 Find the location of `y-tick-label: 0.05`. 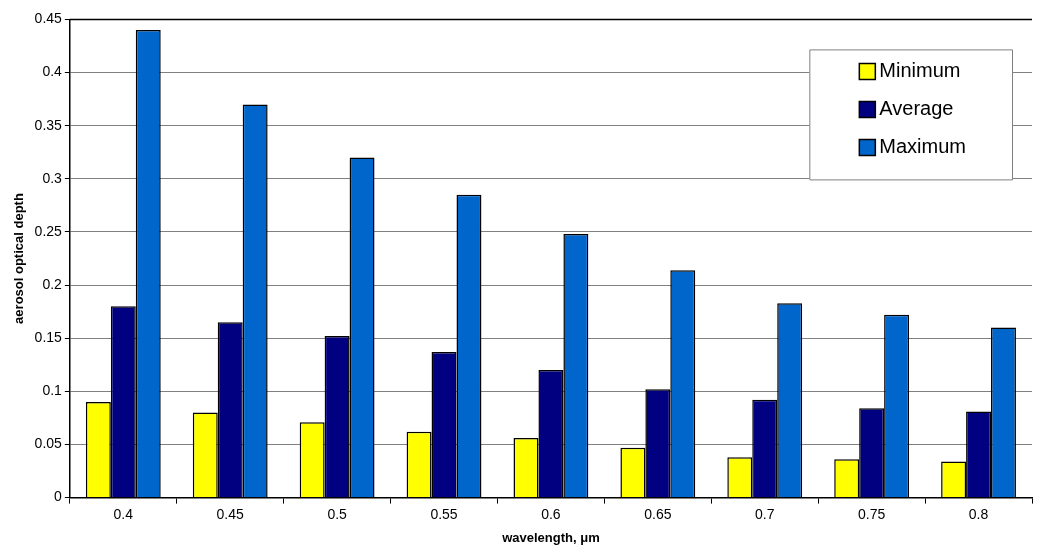

y-tick-label: 0.05 is located at coordinates (48, 443).